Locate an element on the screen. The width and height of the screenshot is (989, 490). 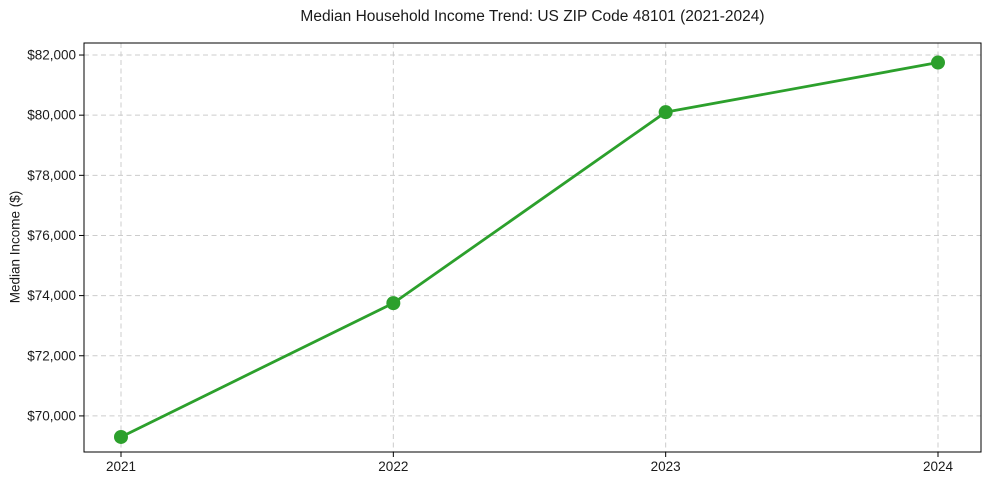
x-tick-label: 2022 is located at coordinates (393, 466).